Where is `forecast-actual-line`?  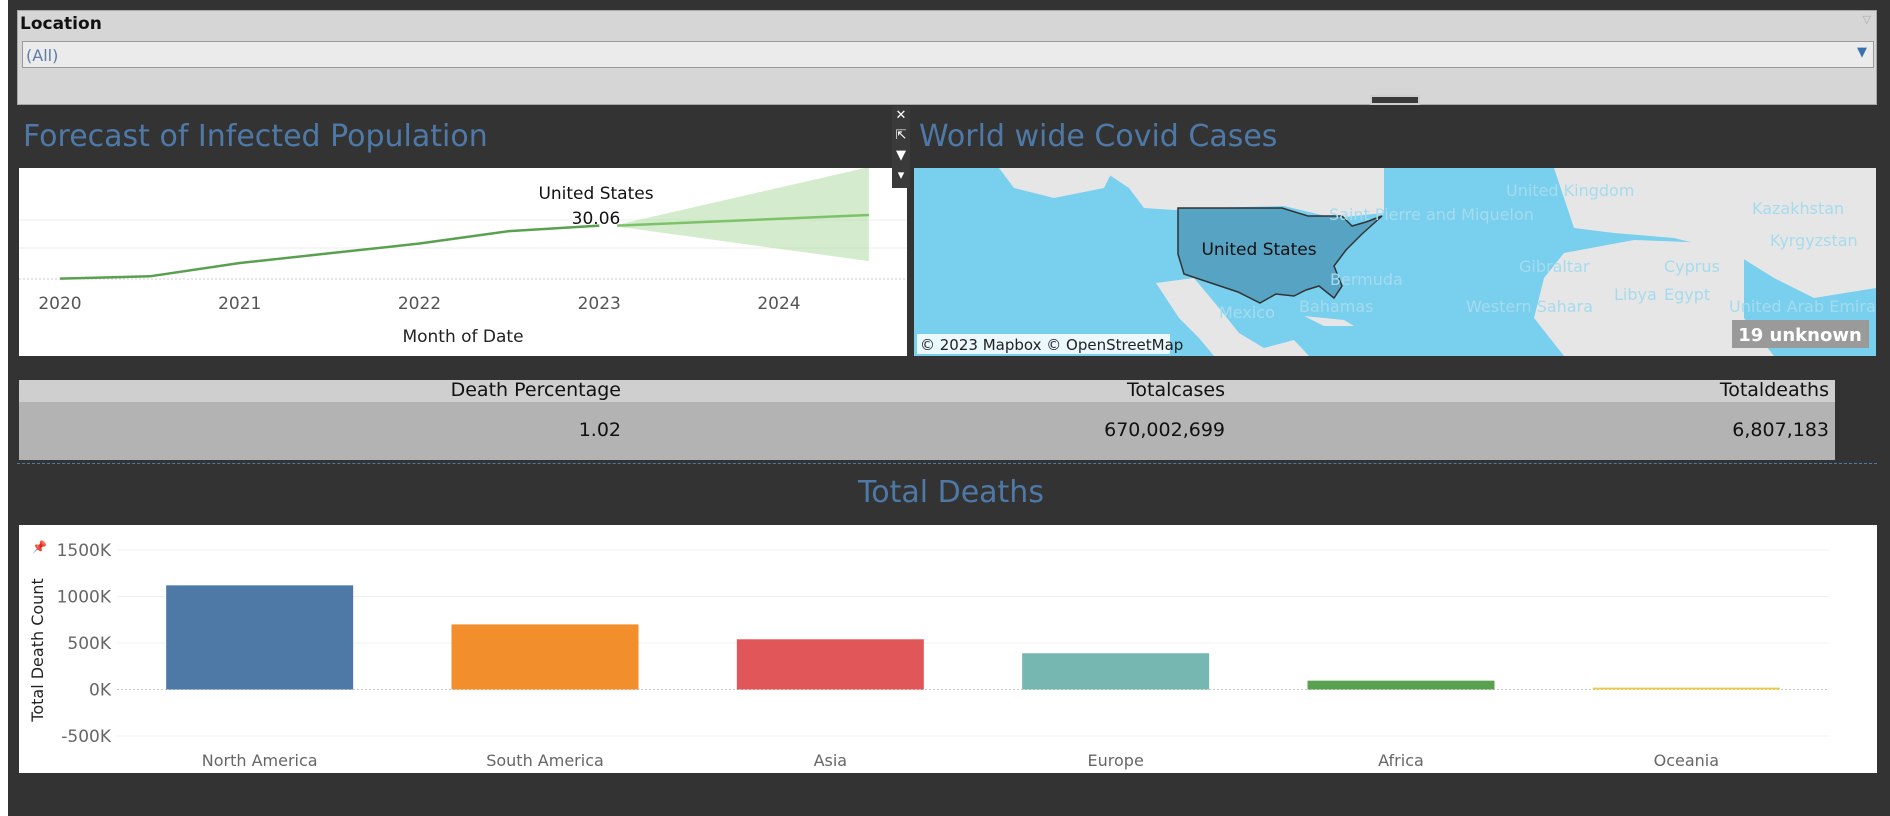 forecast-actual-line is located at coordinates (329, 252).